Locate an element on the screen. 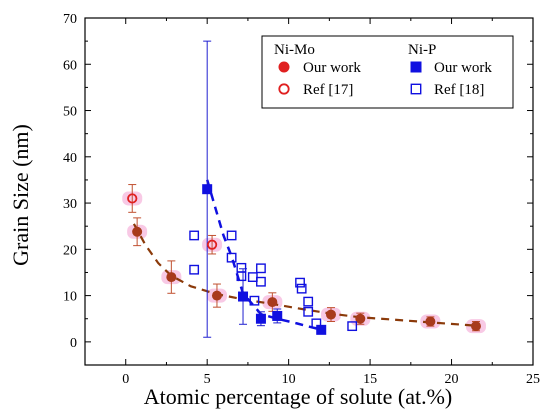 The width and height of the screenshot is (550, 417). legend-title-ni-p: Ni-P is located at coordinates (422, 50).